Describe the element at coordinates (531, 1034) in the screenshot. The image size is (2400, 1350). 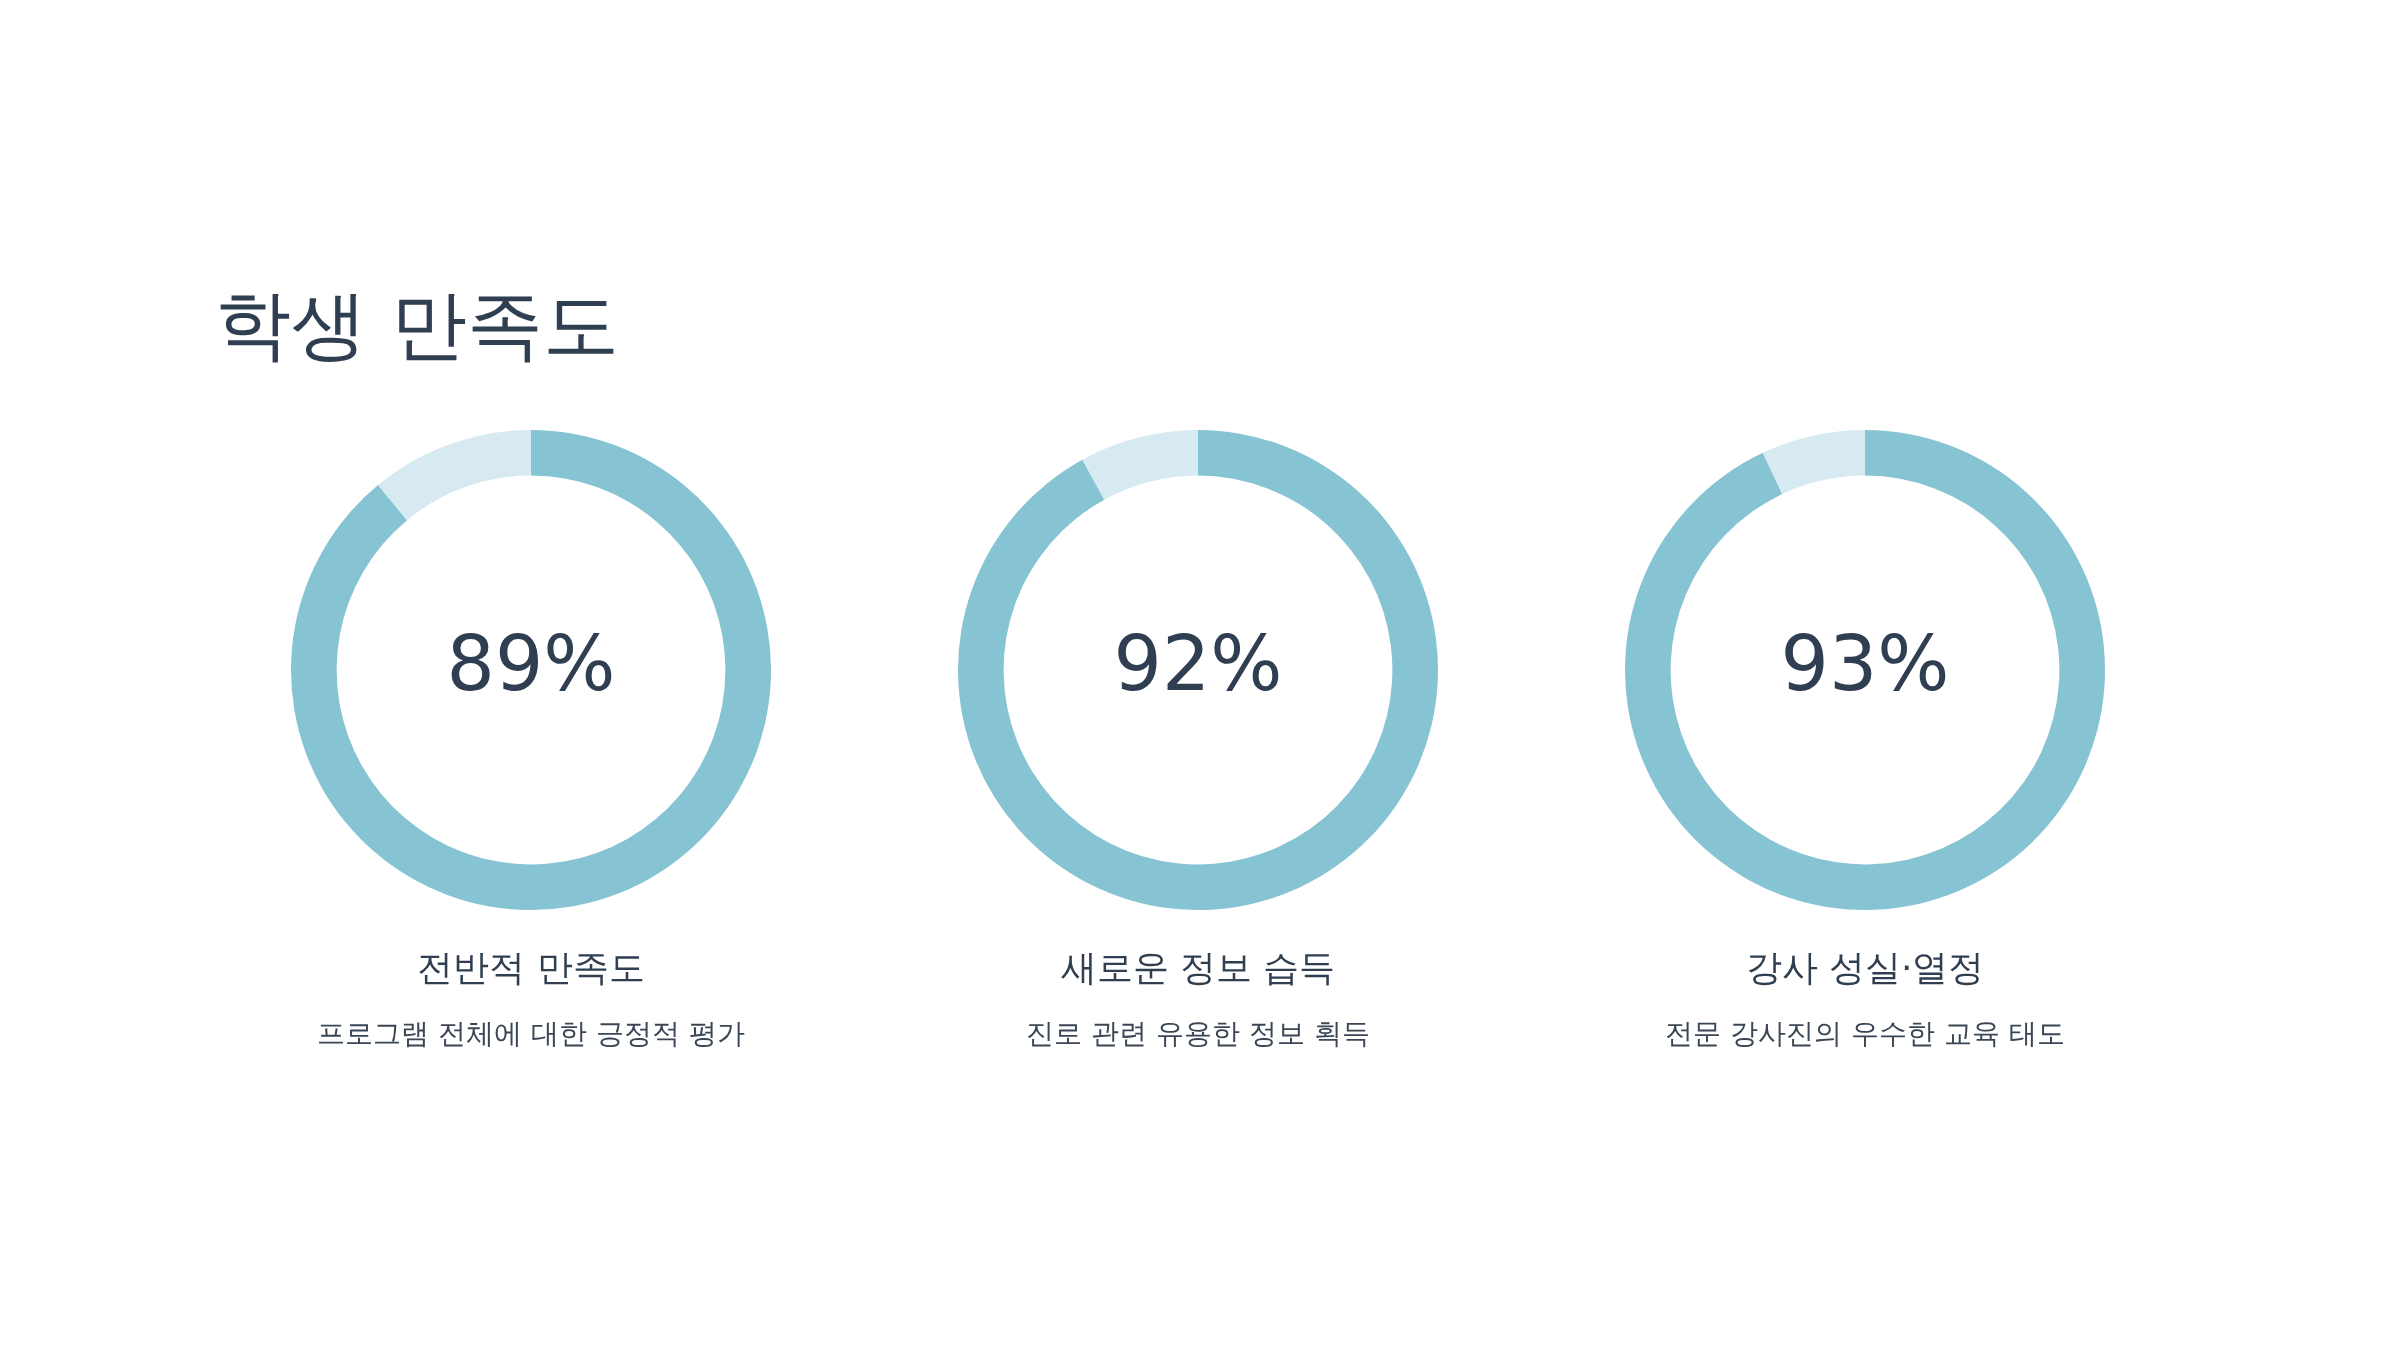
I see `text: 프로그램 전체에 대한 긍정적 평가` at that location.